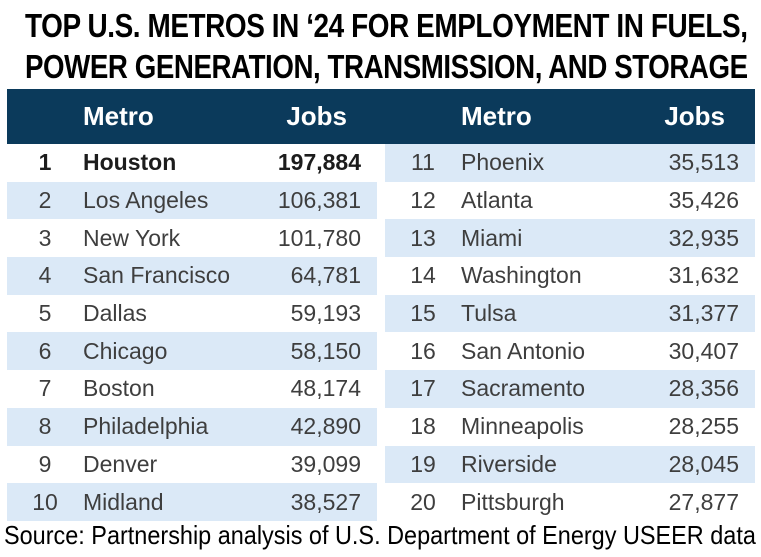  I want to click on rank-cell: 15, so click(423, 313).